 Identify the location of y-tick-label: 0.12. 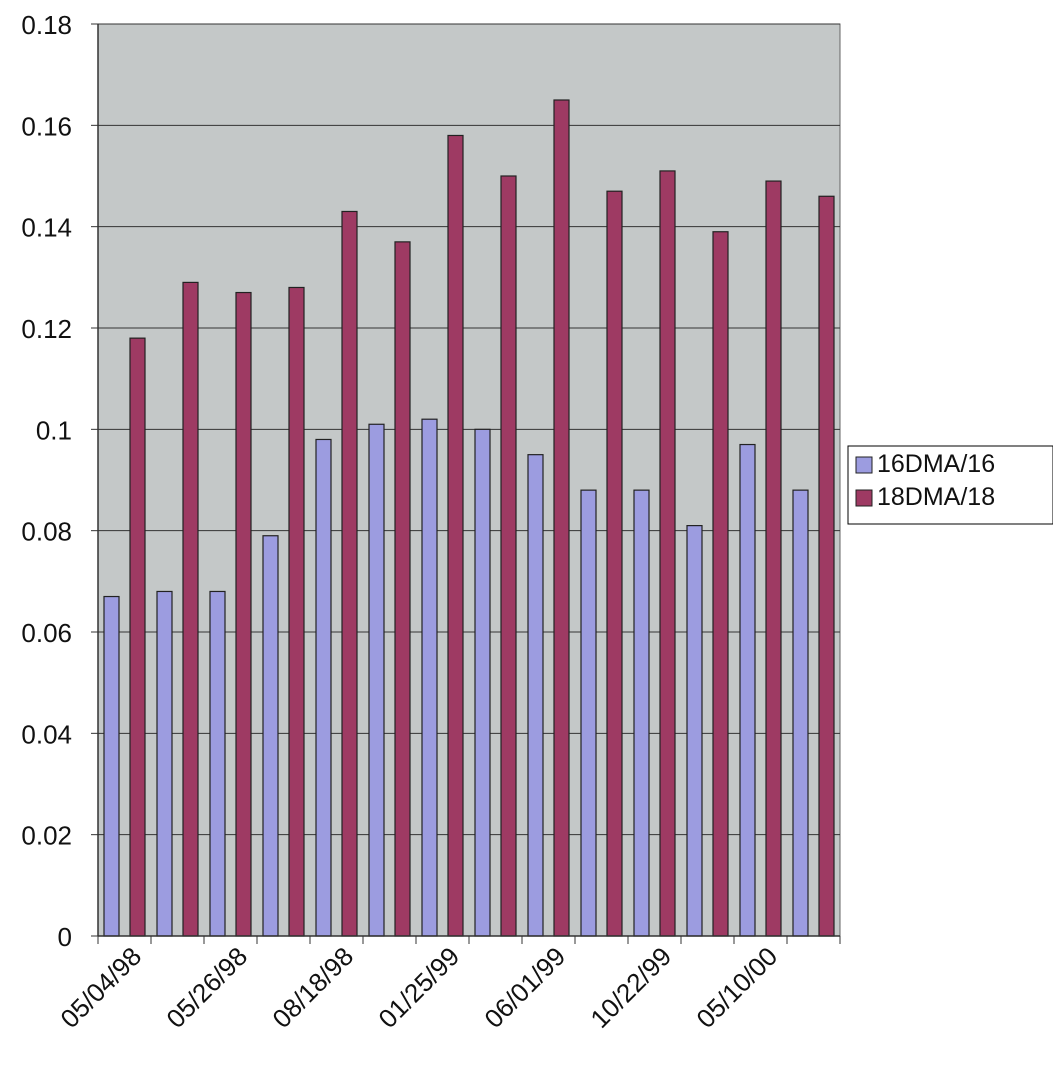
(46, 329).